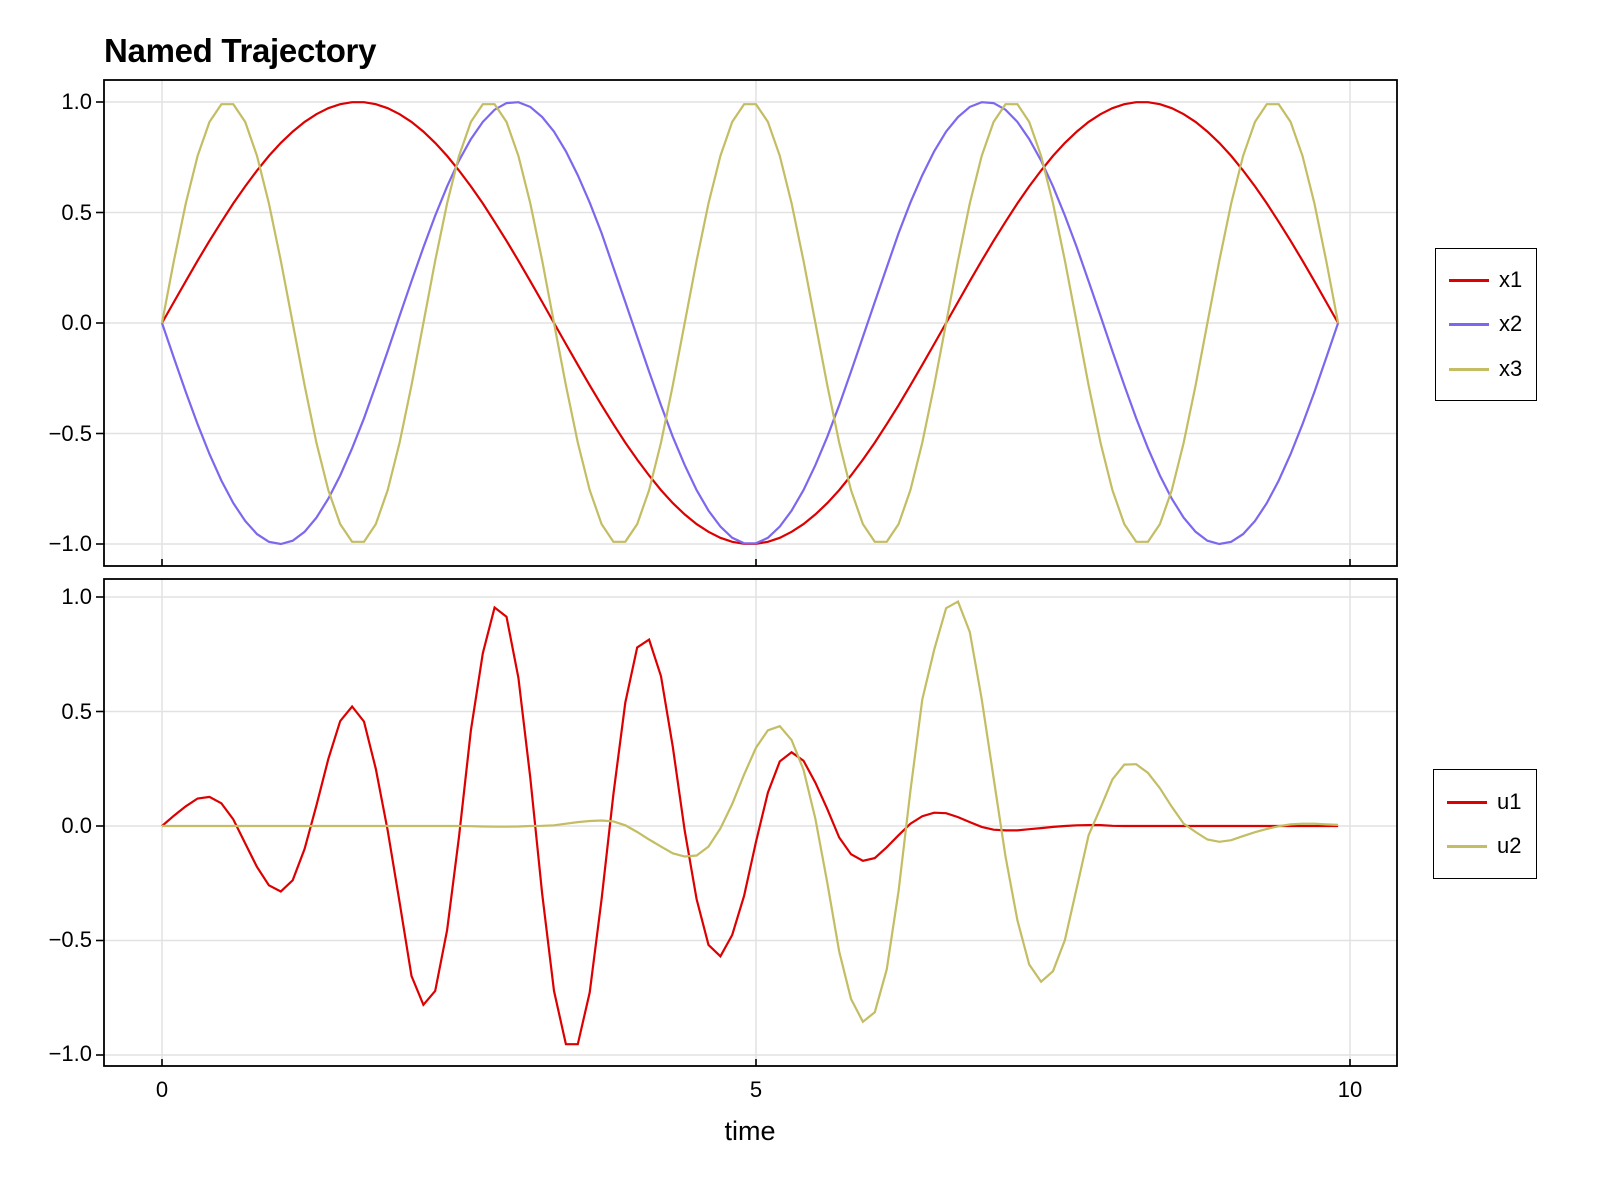  Describe the element at coordinates (1469, 280) in the screenshot. I see `legend-swatch-x1` at that location.